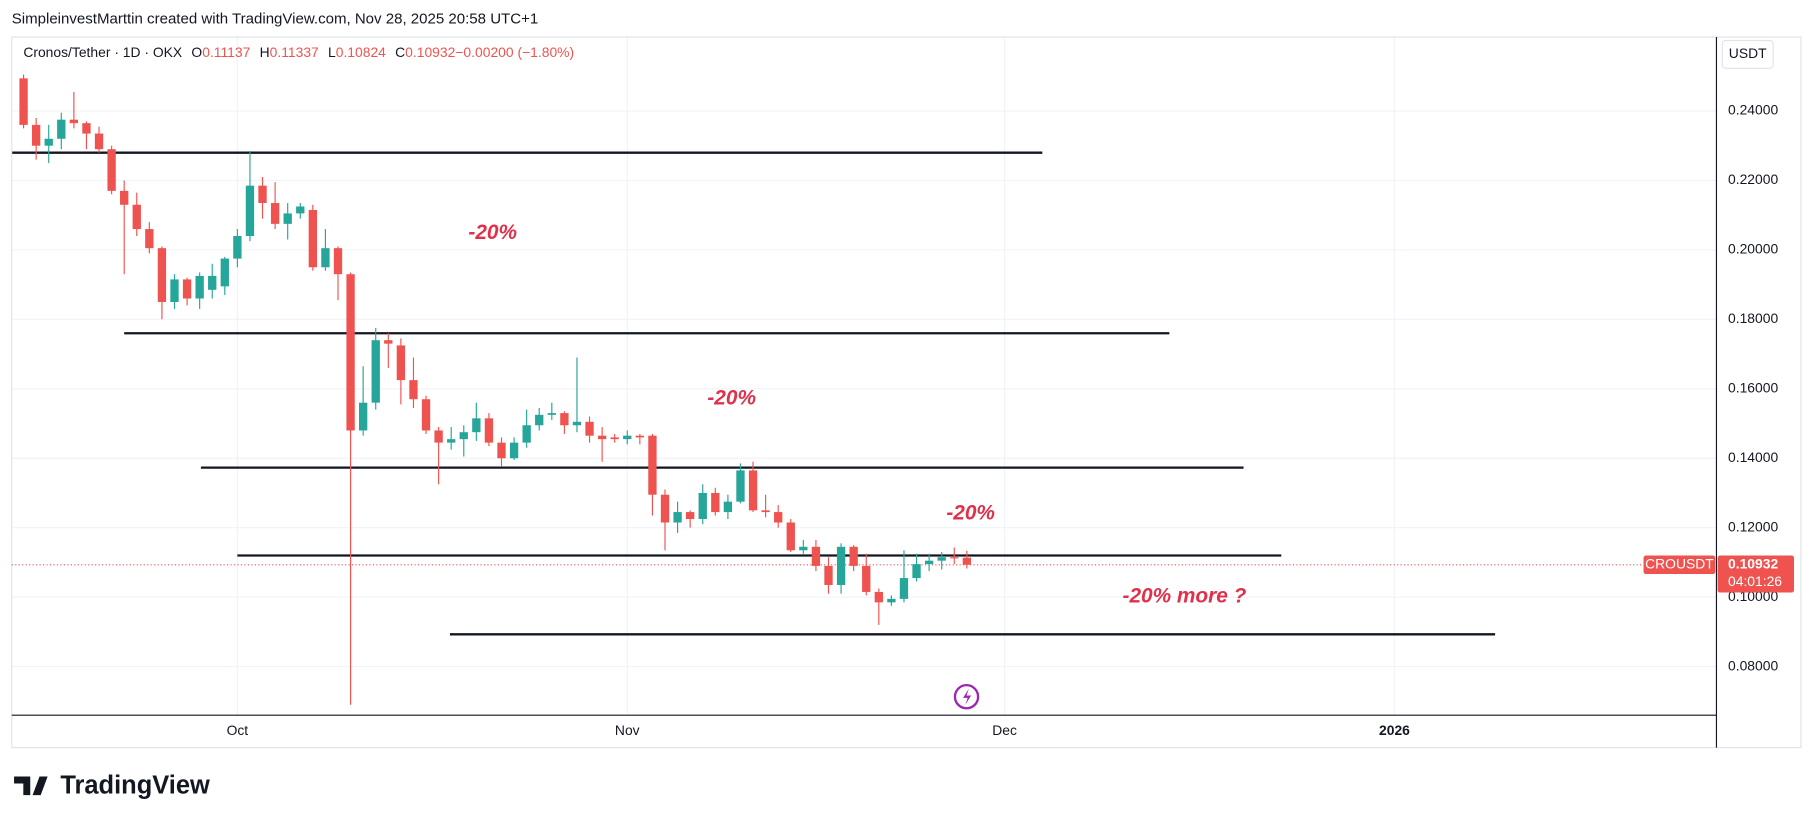 This screenshot has width=1815, height=824. Describe the element at coordinates (1753, 318) in the screenshot. I see `y-tick-label: 0.18000` at that location.